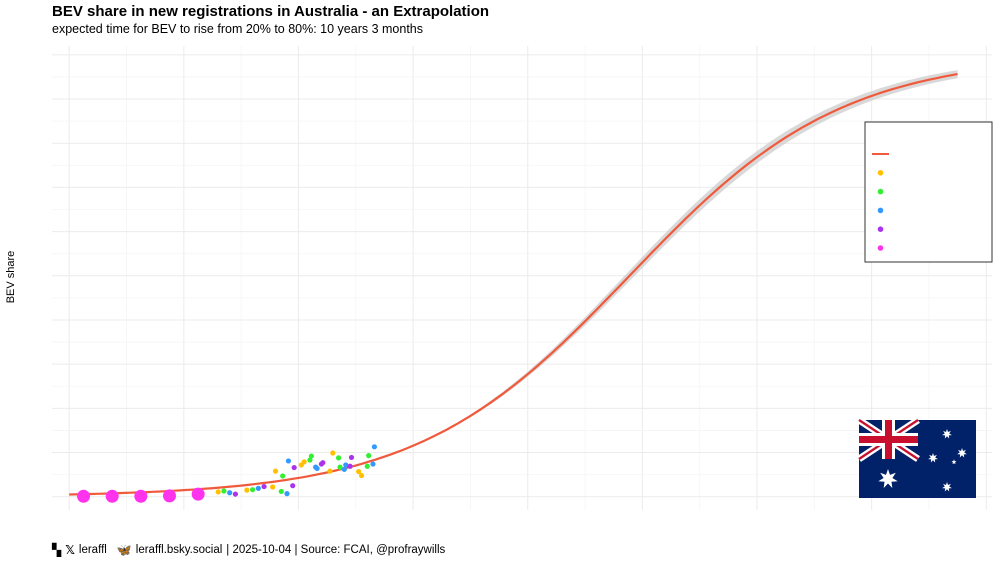 The width and height of the screenshot is (1000, 563). I want to click on mastodon-icon: ▚, so click(57, 550).